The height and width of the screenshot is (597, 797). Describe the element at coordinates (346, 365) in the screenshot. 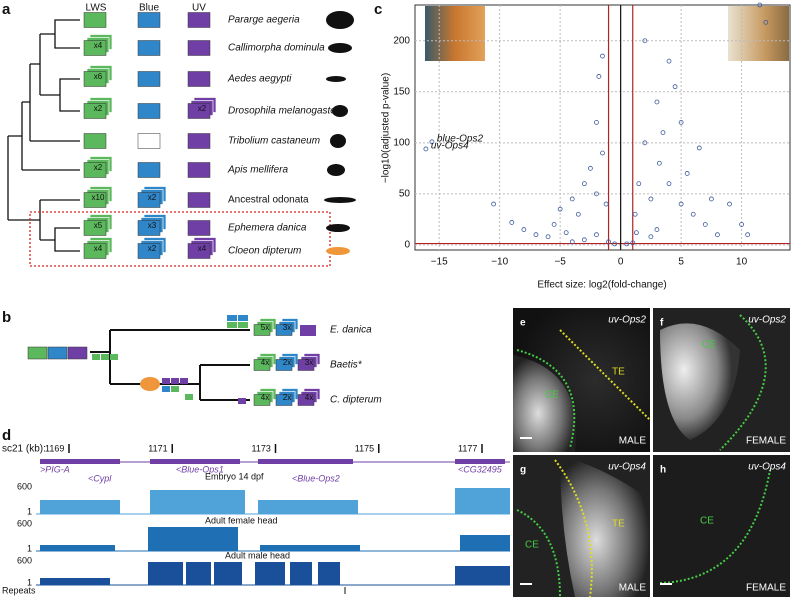

I see `taxon-name: Baetis*` at that location.